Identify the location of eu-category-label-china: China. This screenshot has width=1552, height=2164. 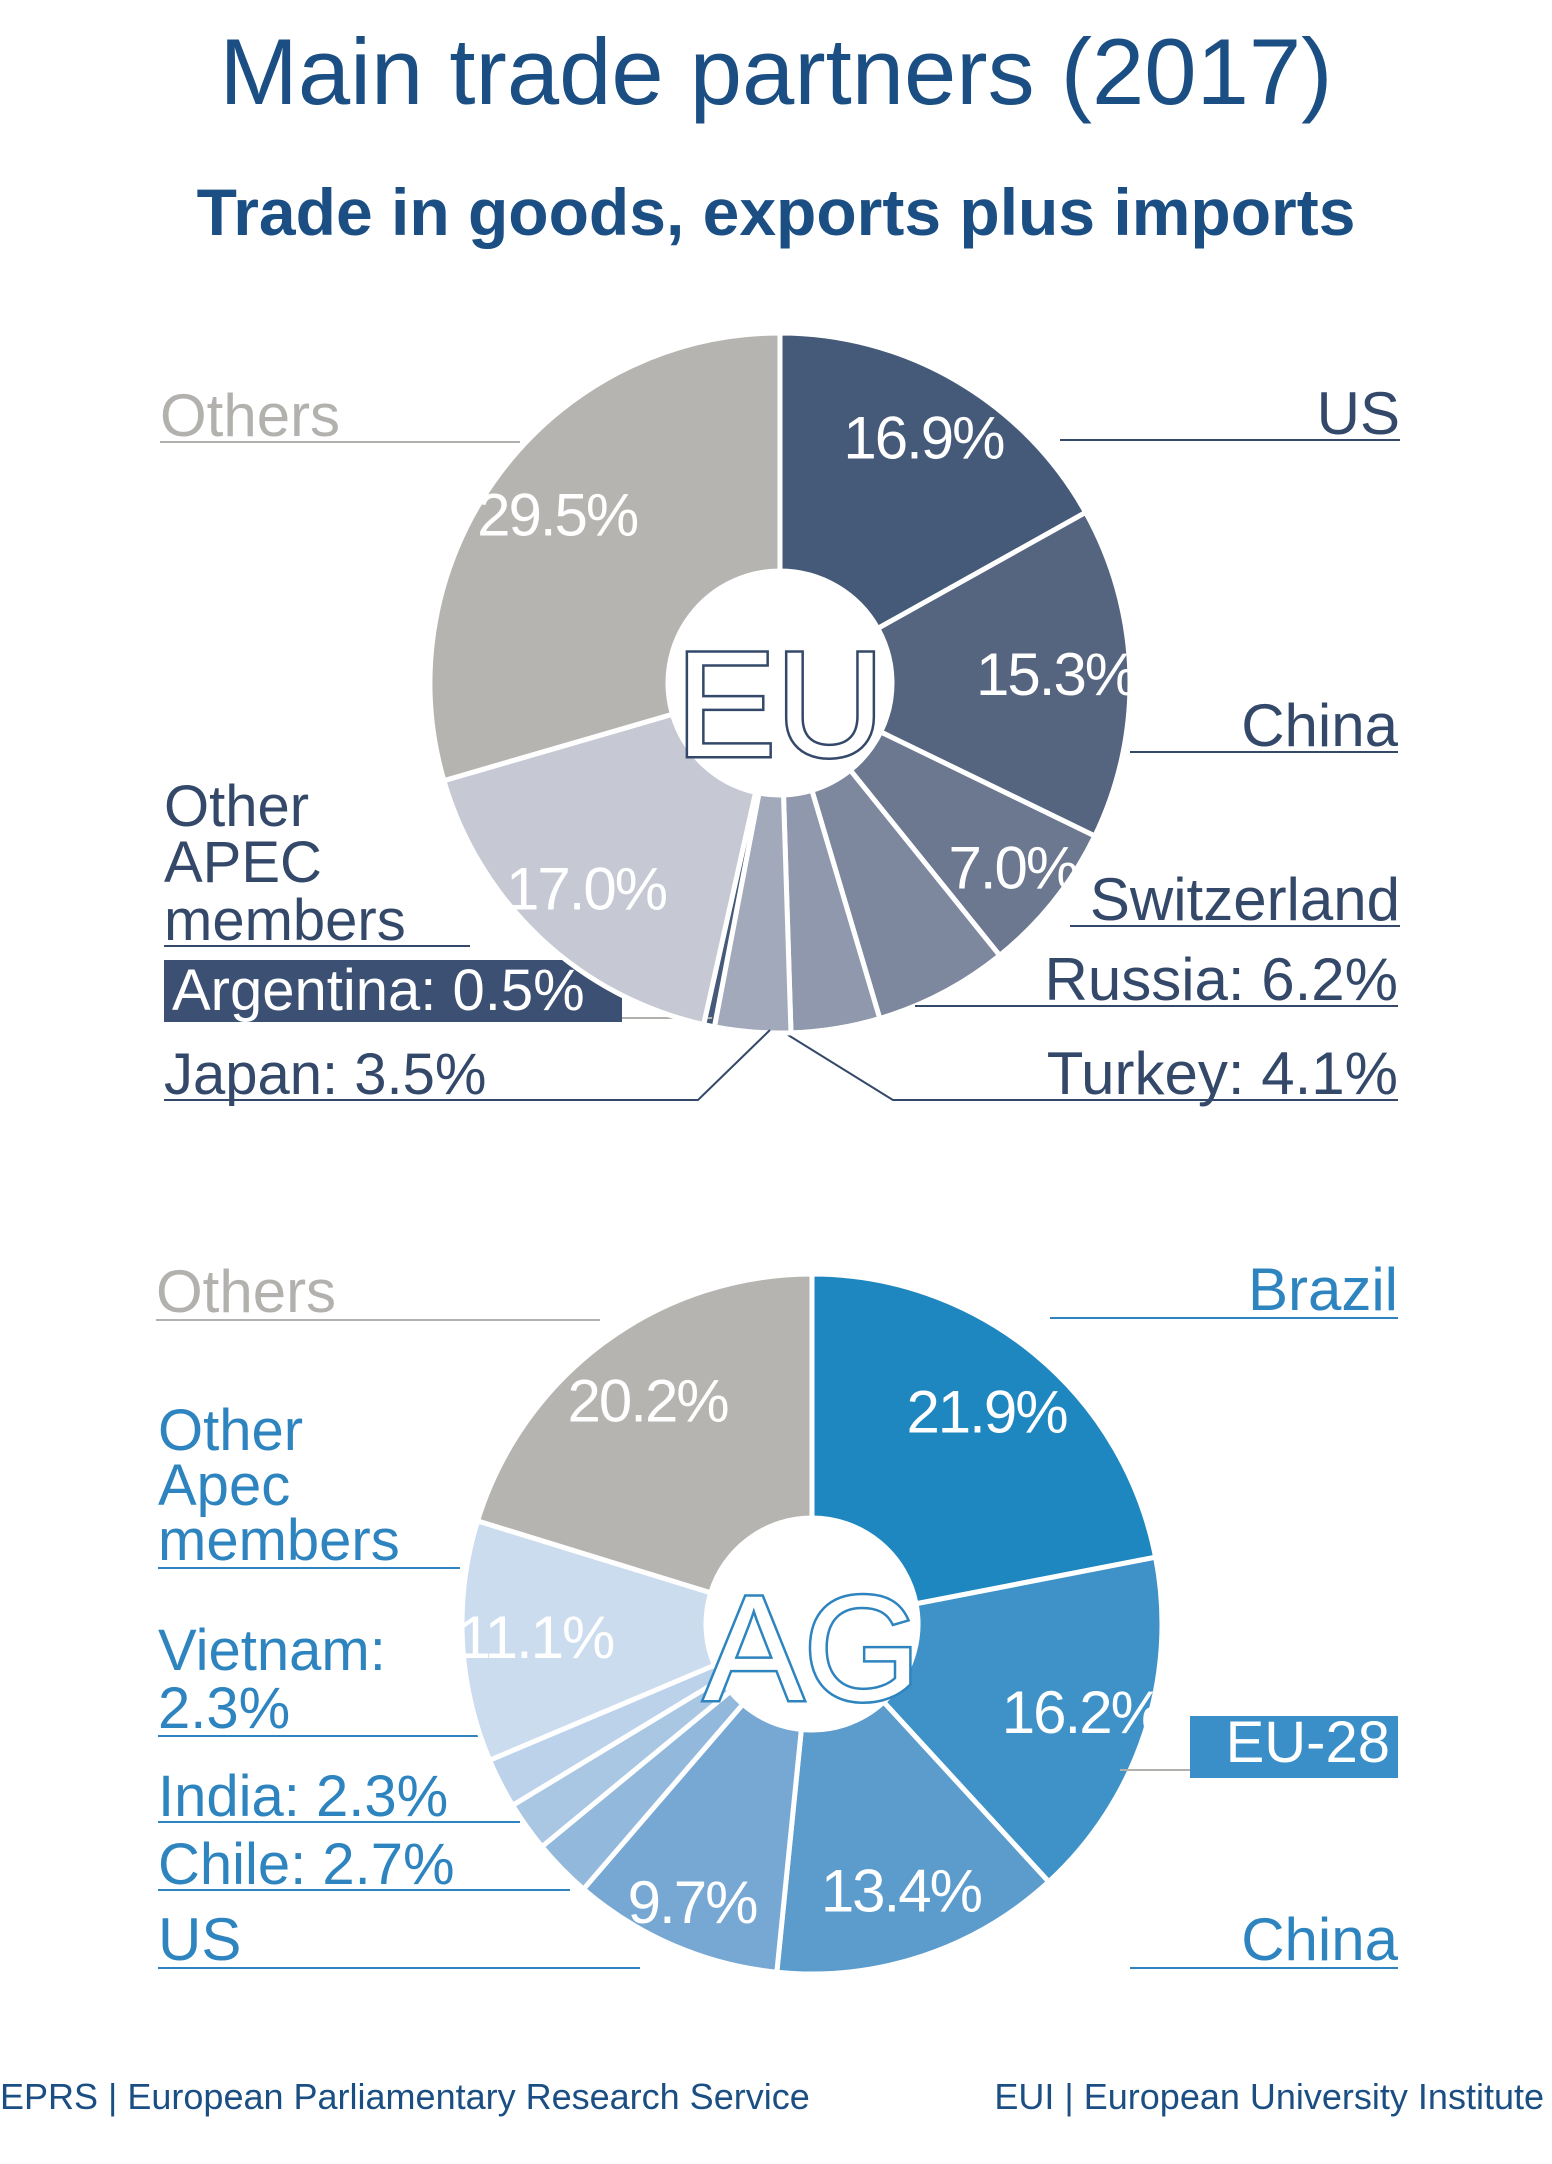
(1319, 725).